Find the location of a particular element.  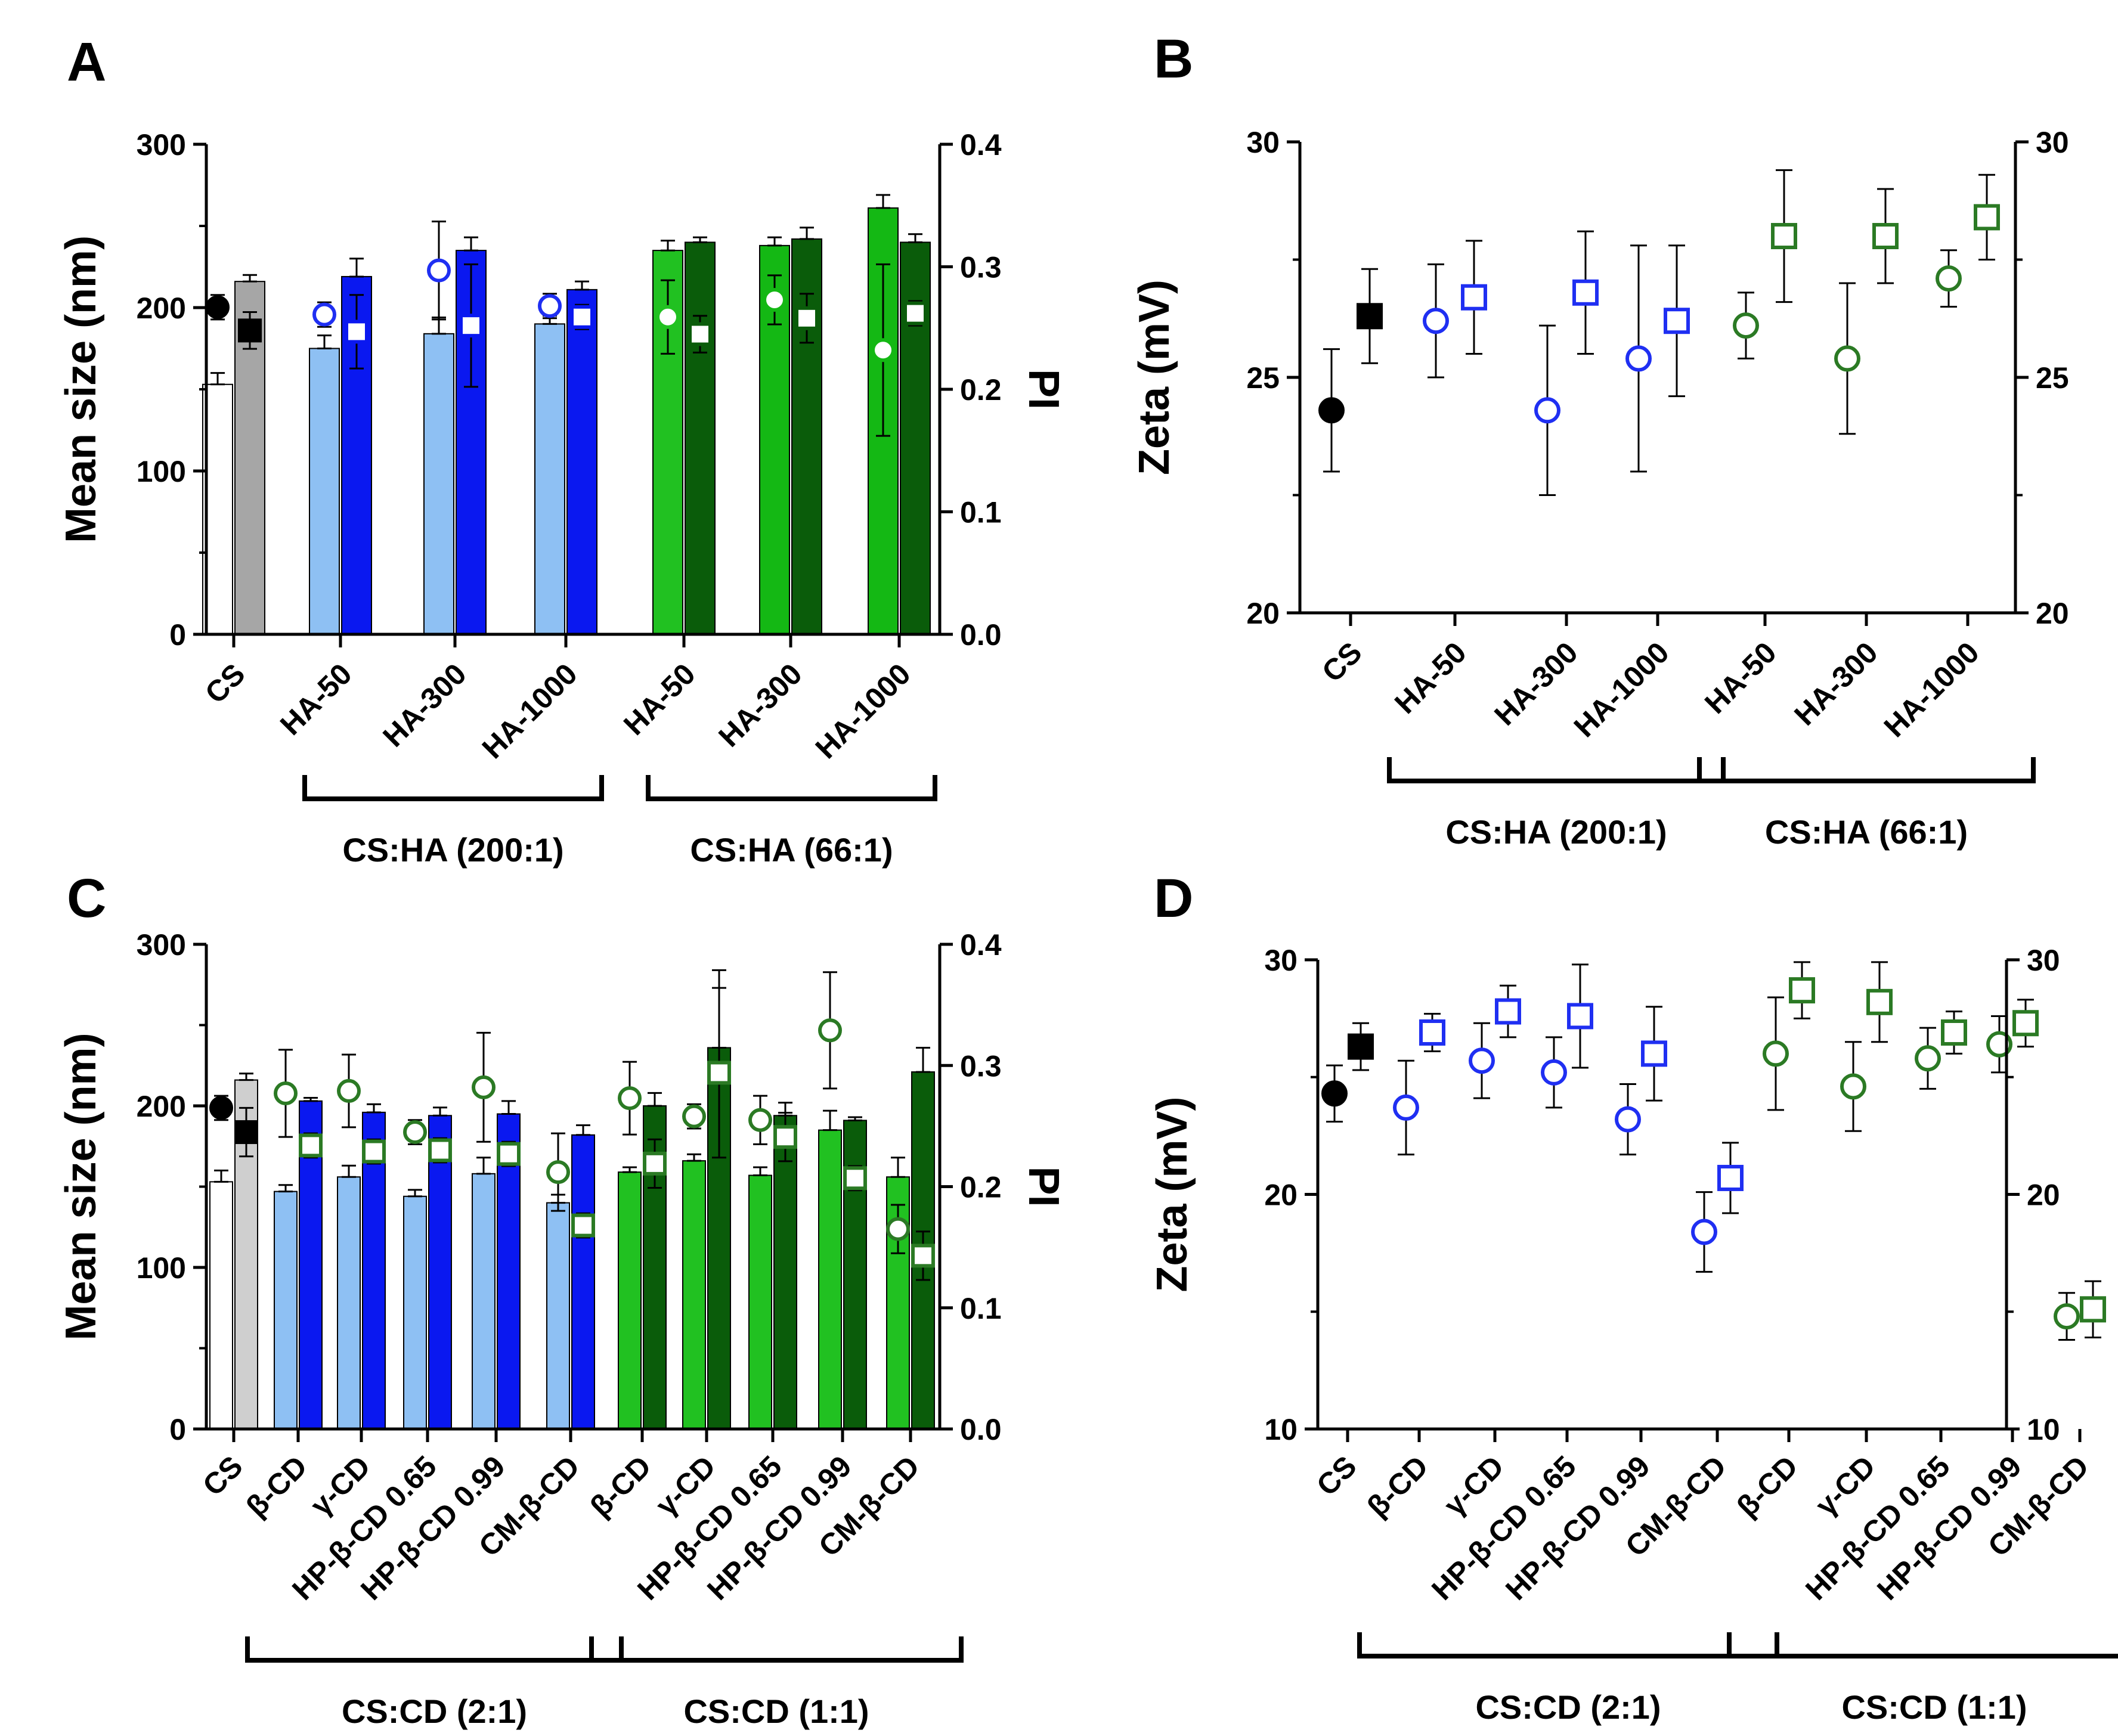

y-axis-label: Mean size (nm) is located at coordinates (81, 389).